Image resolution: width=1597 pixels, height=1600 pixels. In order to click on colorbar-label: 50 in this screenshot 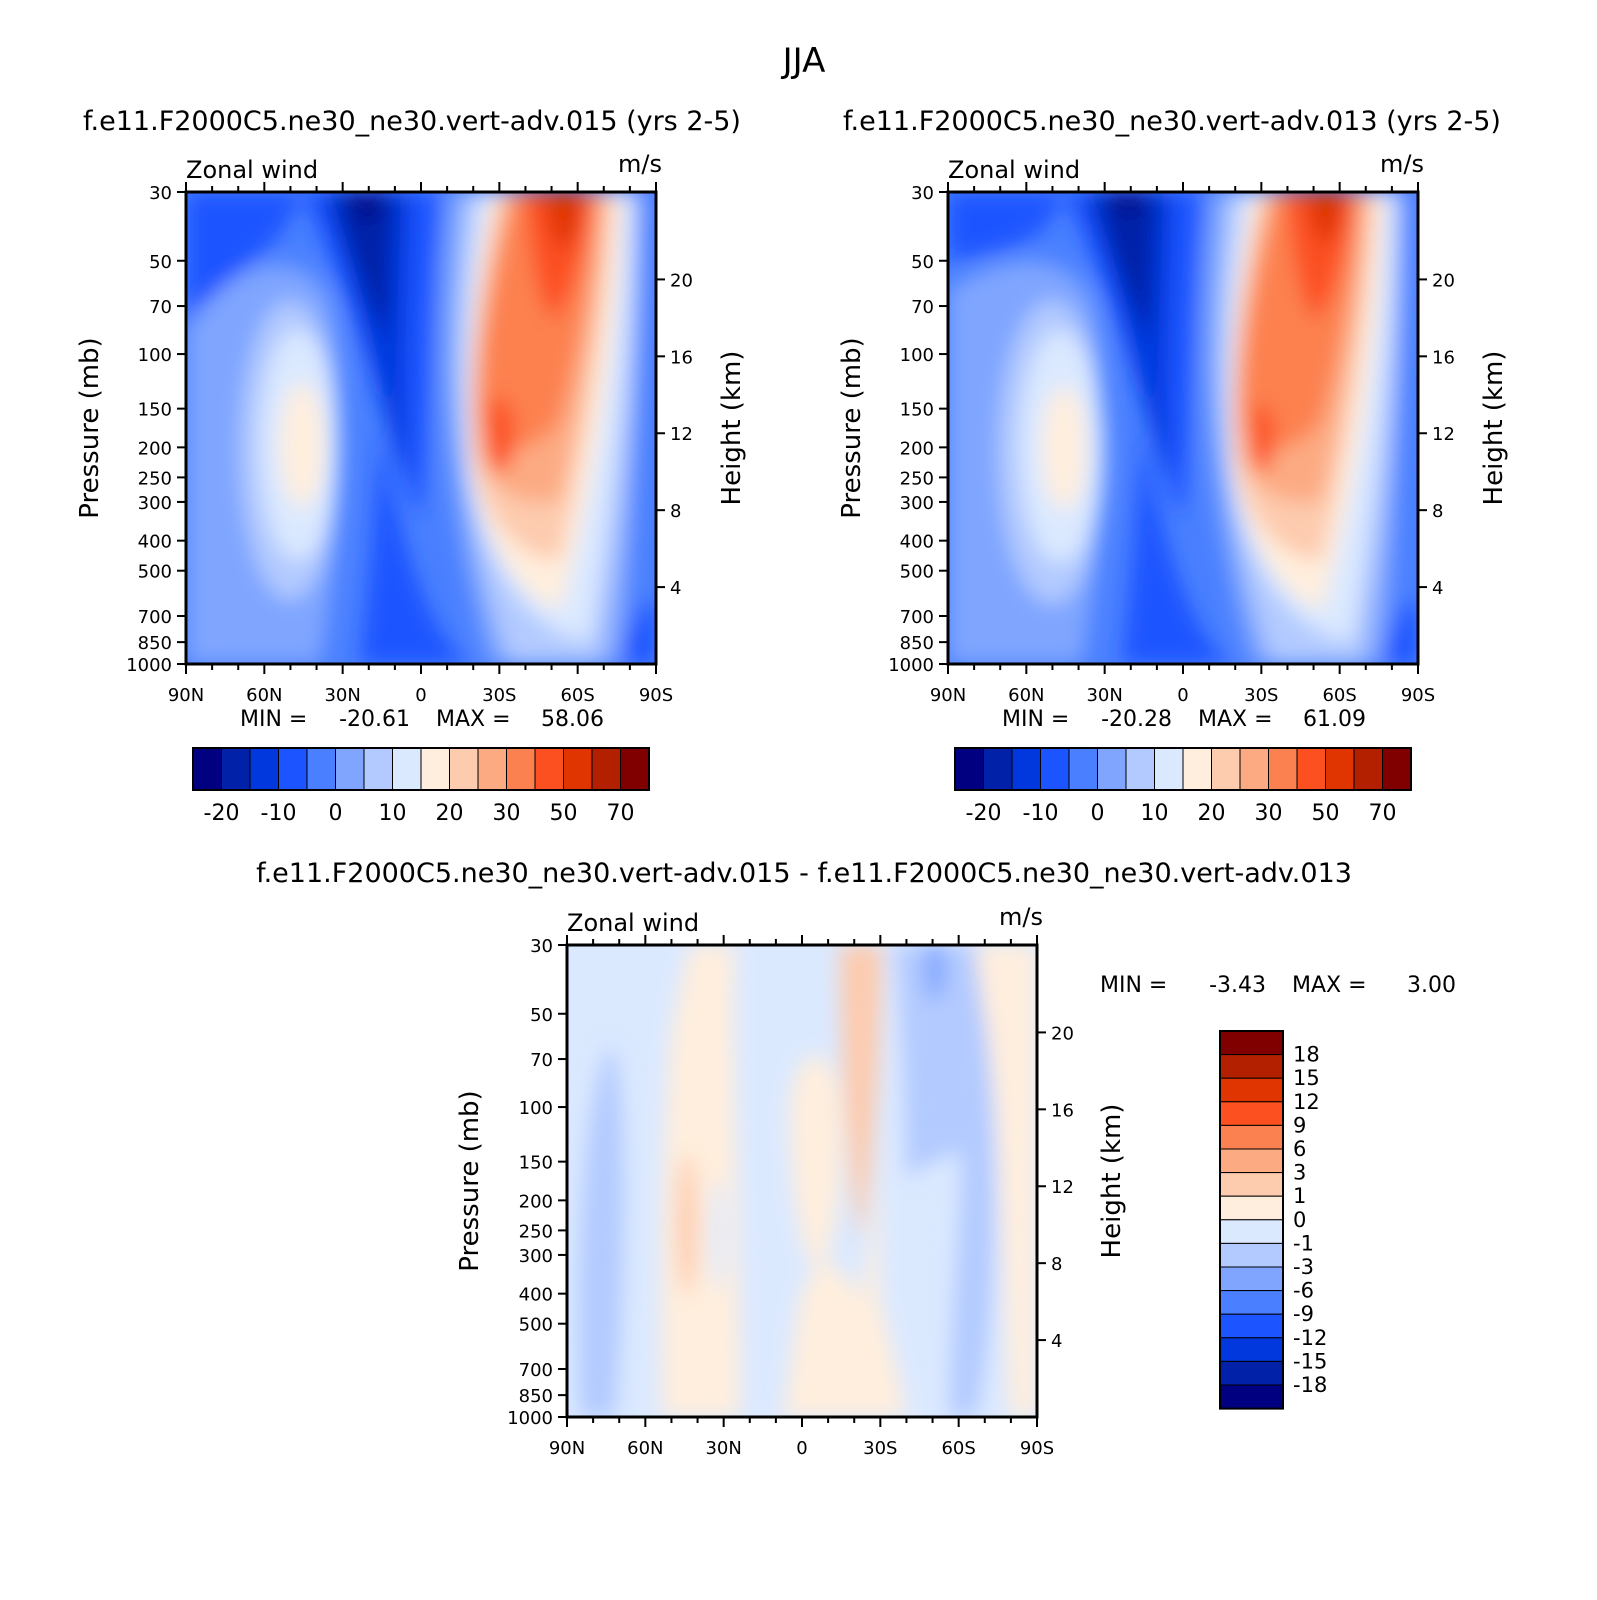, I will do `click(564, 813)`.